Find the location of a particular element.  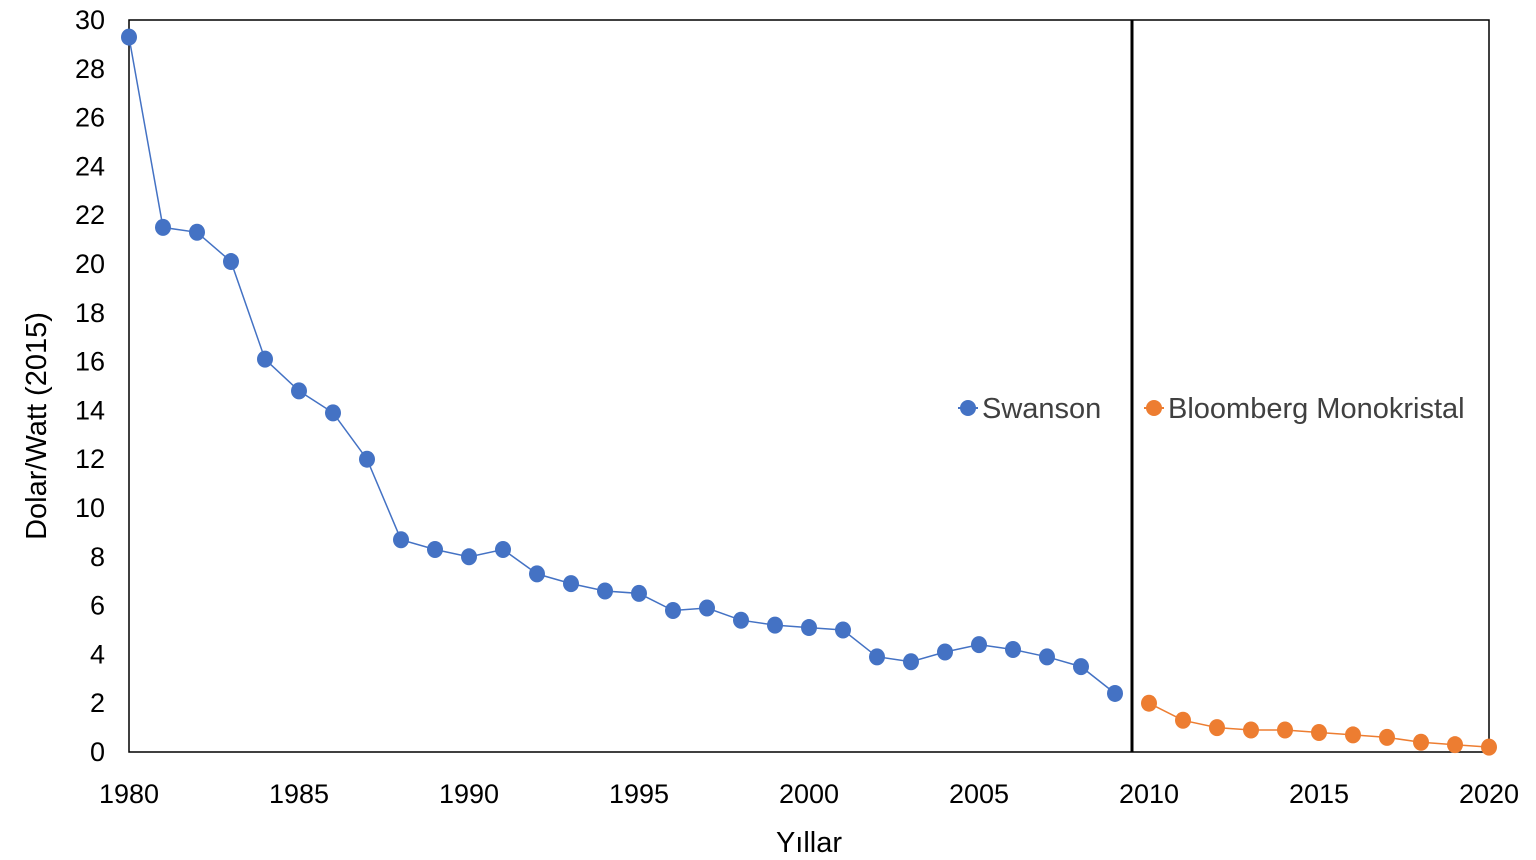

y-tick-label: 2 is located at coordinates (97, 703).